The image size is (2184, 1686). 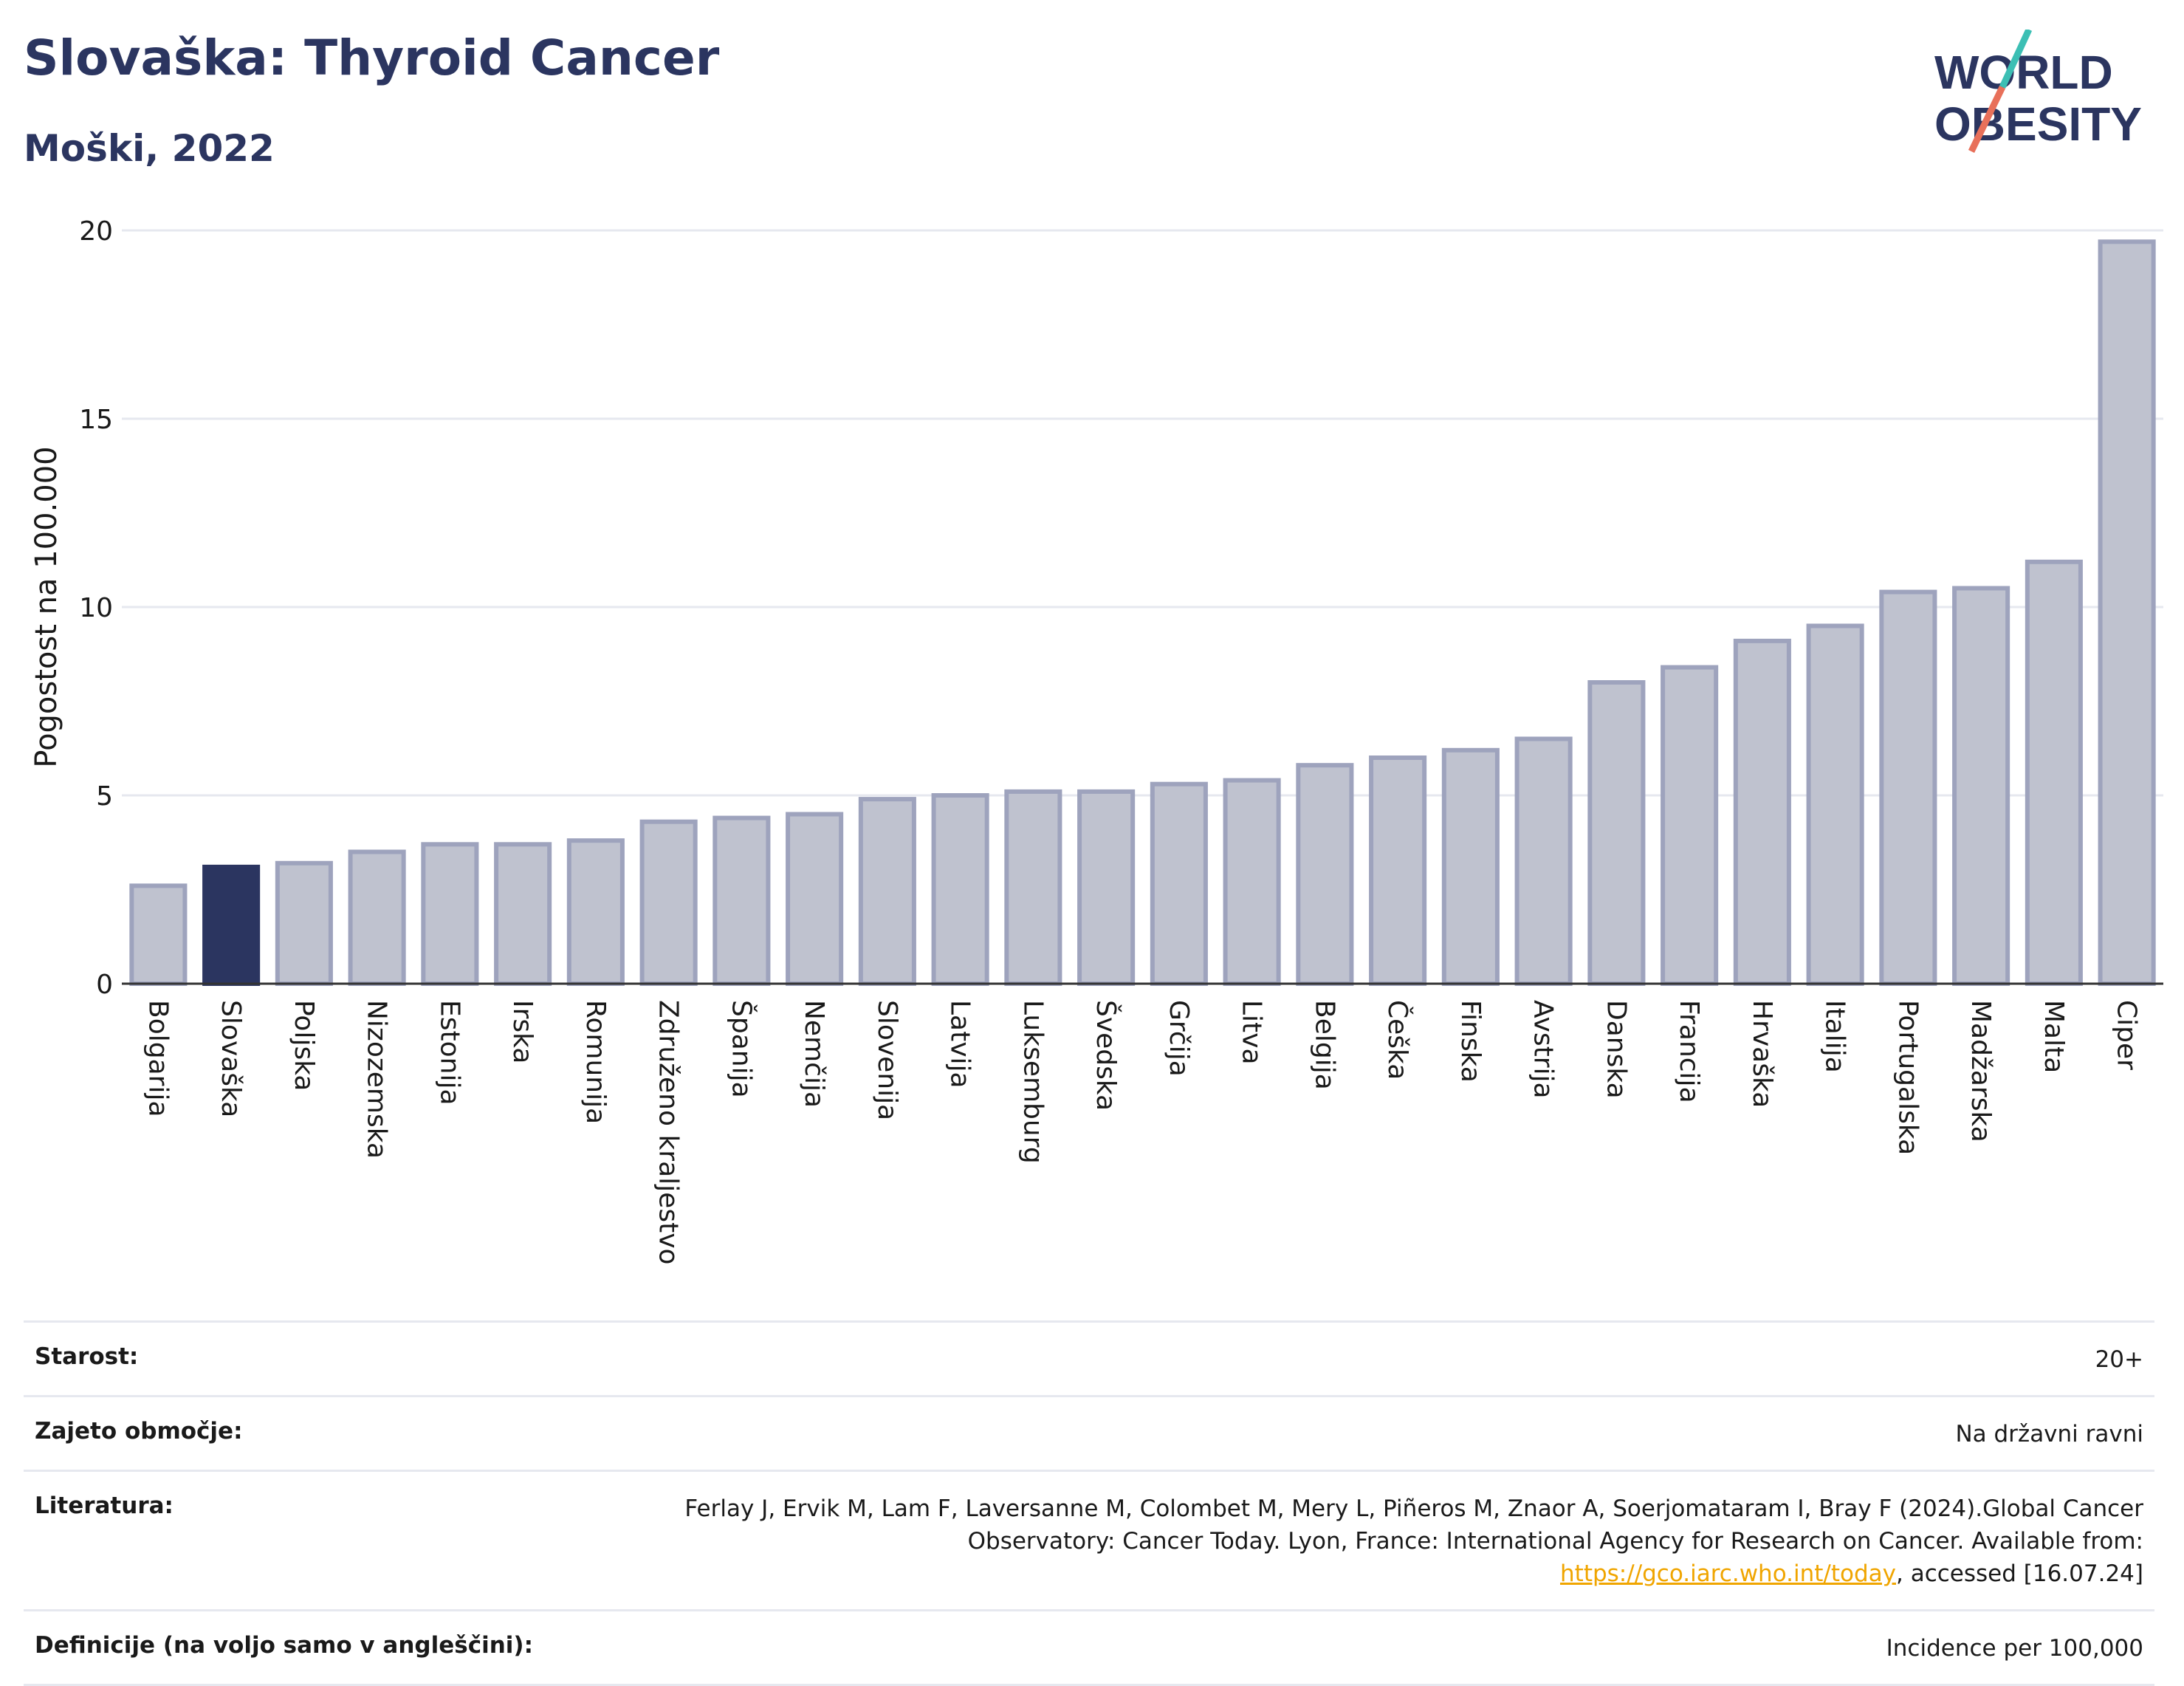 What do you see at coordinates (2024, 72) in the screenshot?
I see `logo-line1: WORLD` at bounding box center [2024, 72].